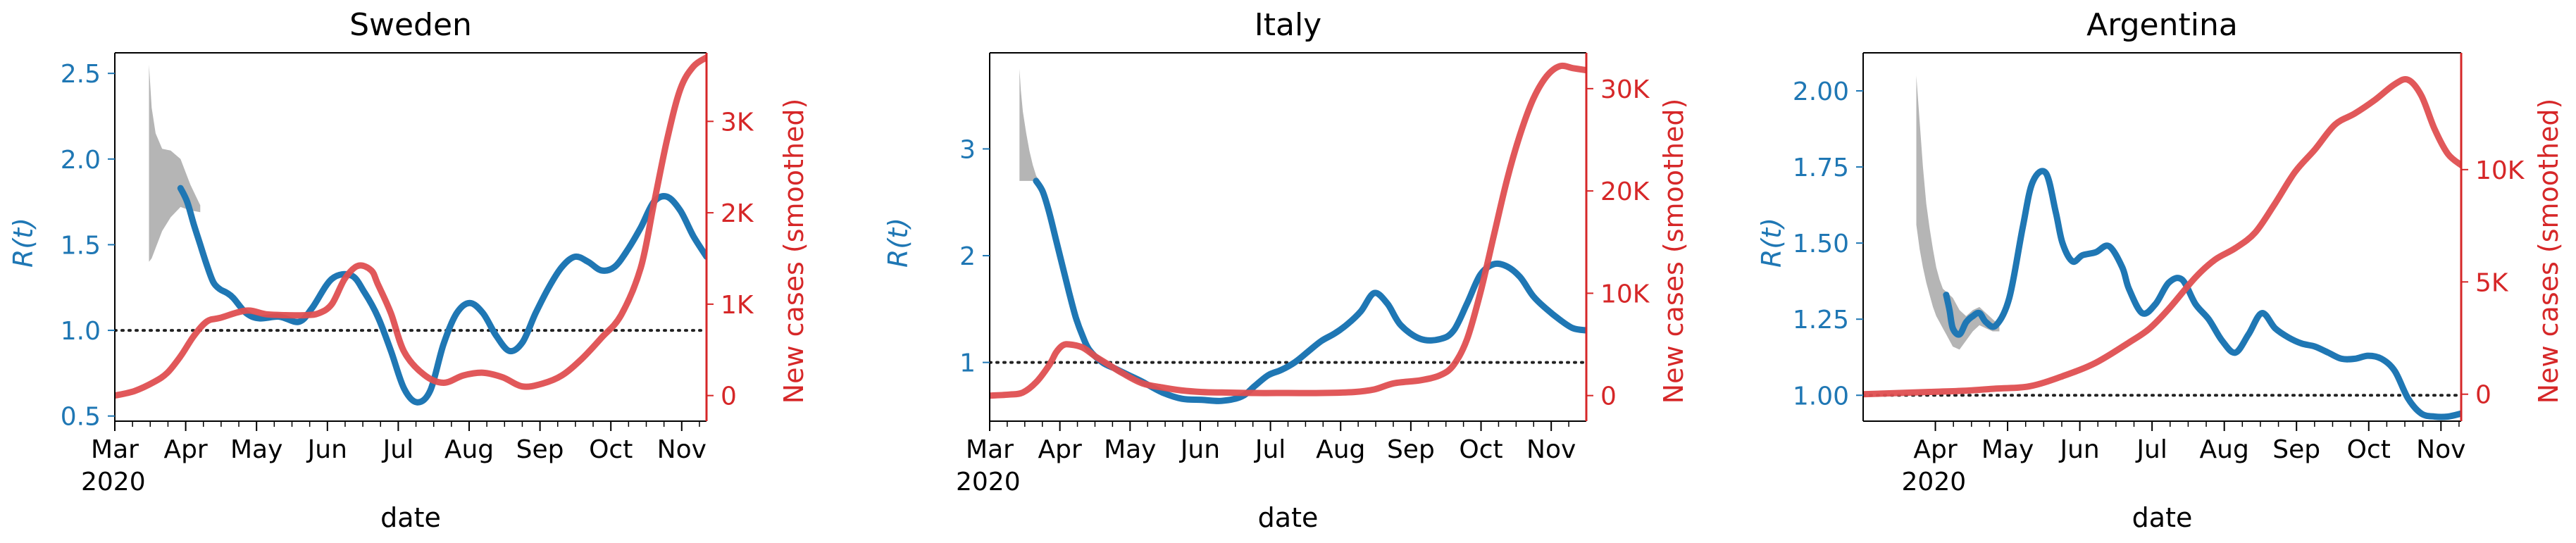 Image resolution: width=2576 pixels, height=543 pixels. Describe the element at coordinates (1821, 244) in the screenshot. I see `y-left-tick-label: 1.50` at that location.